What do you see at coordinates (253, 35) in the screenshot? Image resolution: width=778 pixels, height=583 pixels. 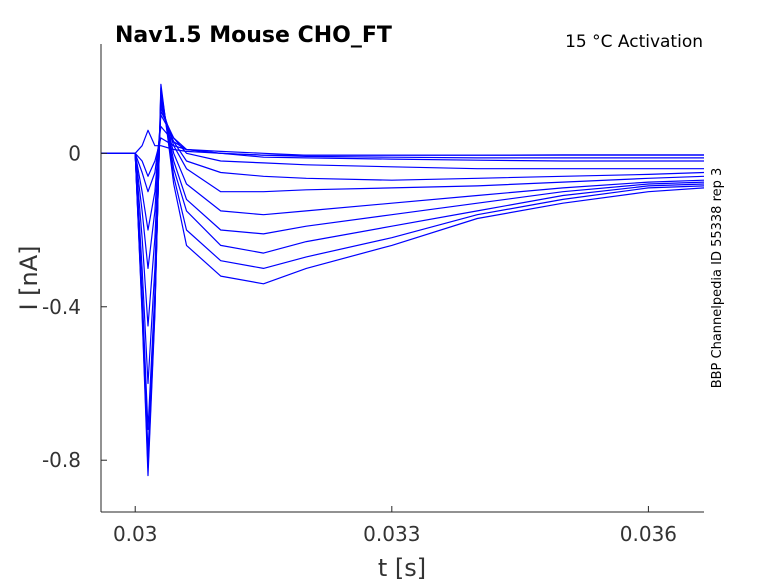 I see `chart-title: Nav1.5 Mouse CHO_FT` at bounding box center [253, 35].